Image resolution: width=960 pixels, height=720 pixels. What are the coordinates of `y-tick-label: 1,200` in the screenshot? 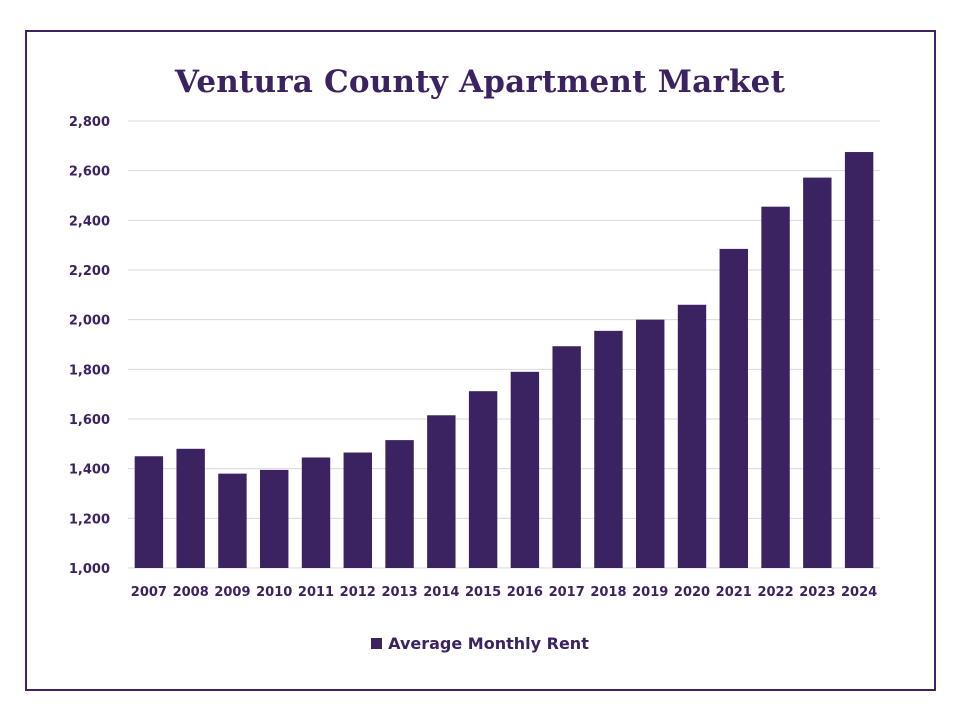 It's located at (89, 519).